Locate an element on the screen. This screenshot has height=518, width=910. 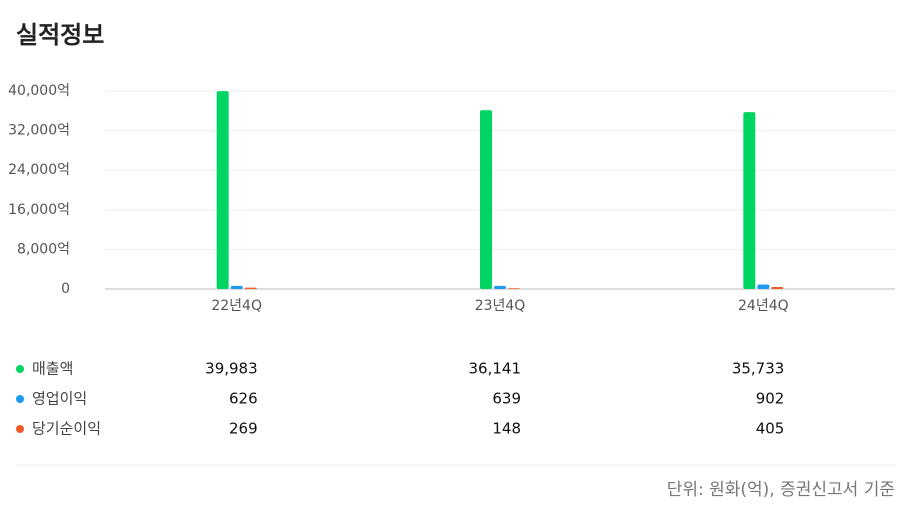
legend-label: 당기순이익 is located at coordinates (66, 429).